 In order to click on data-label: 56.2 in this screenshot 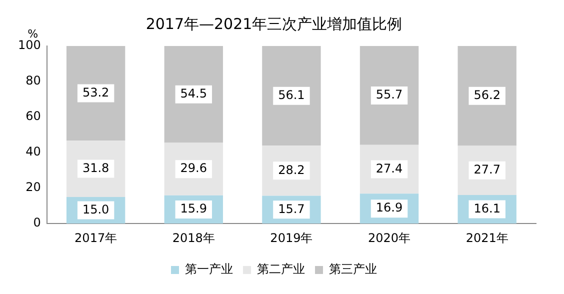, I will do `click(487, 95)`.